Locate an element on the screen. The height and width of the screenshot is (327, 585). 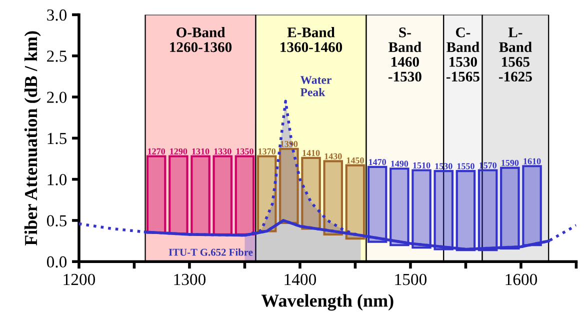
annotation: 1430 is located at coordinates (333, 156).